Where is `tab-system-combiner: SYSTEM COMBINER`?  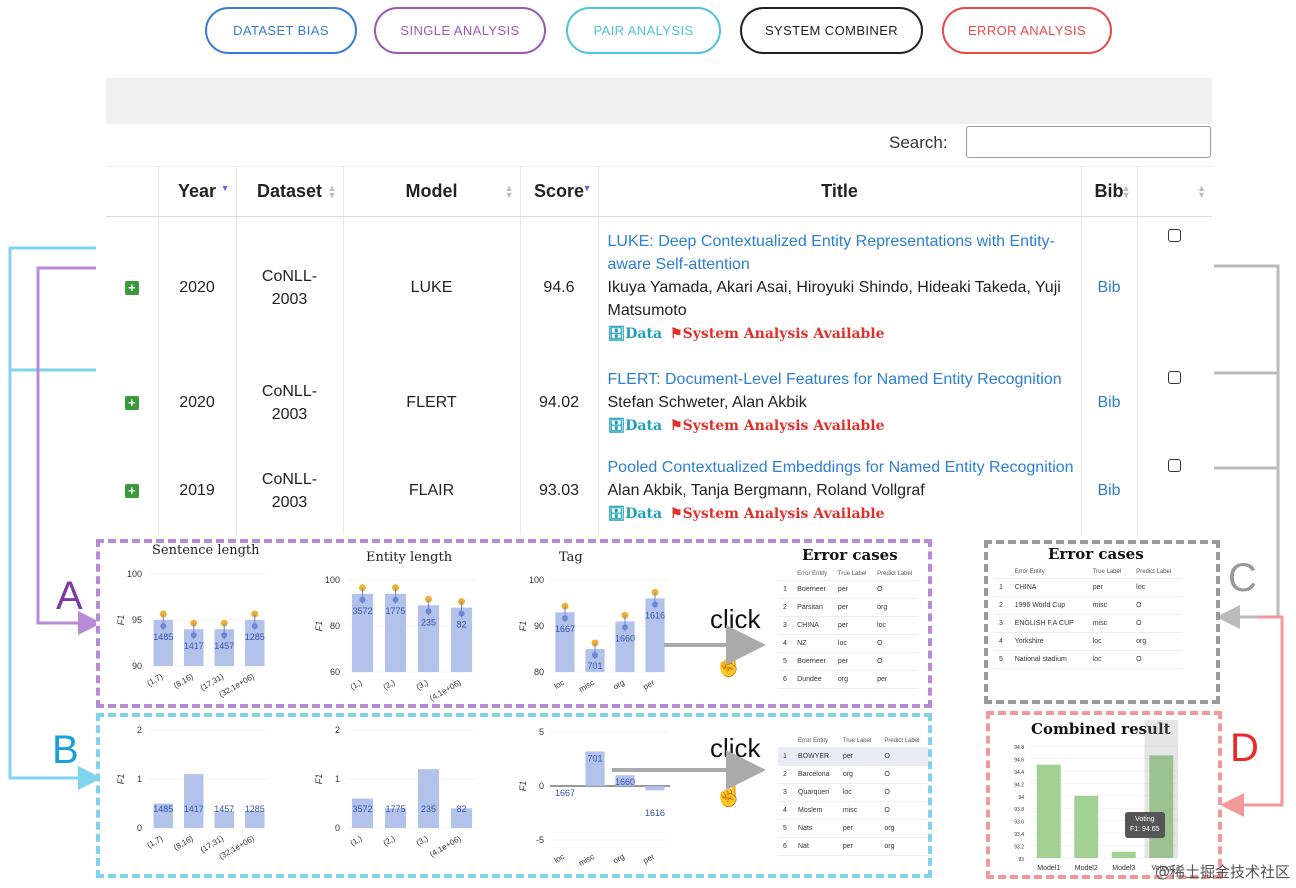
tab-system-combiner: SYSTEM COMBINER is located at coordinates (831, 30).